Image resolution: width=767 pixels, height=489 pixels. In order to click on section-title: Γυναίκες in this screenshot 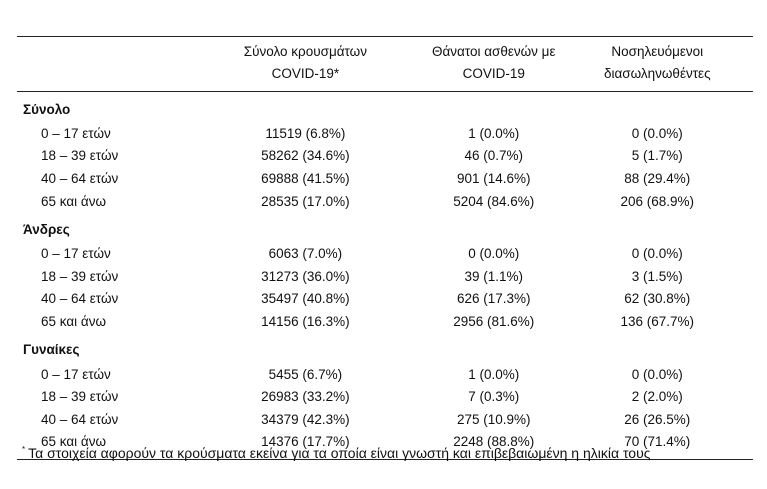, I will do `click(51, 350)`.